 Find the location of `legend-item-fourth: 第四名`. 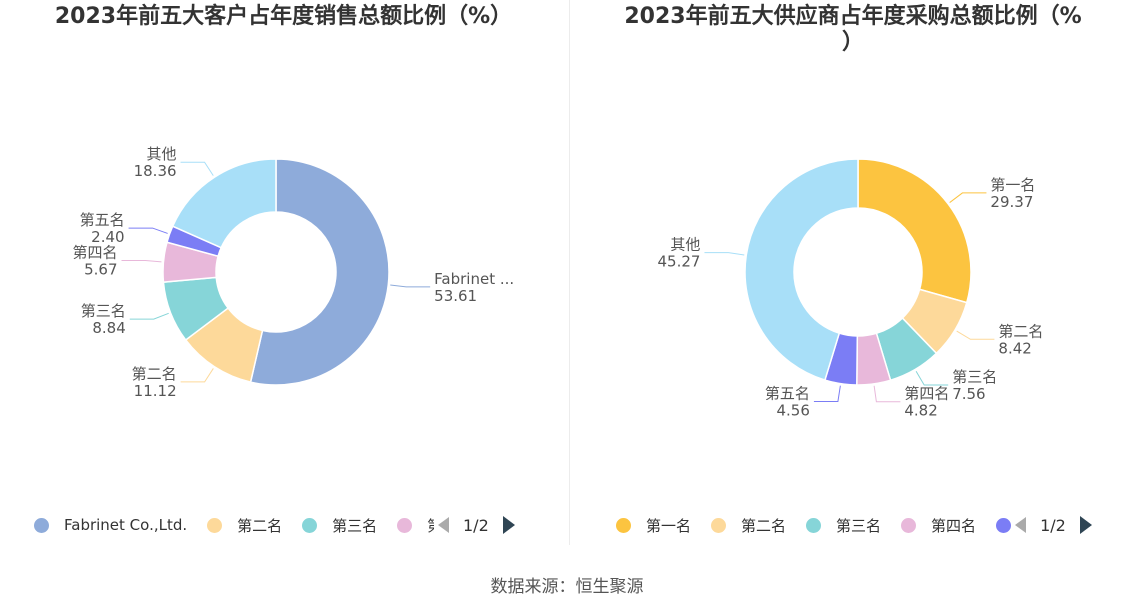

legend-item-fourth: 第四名 is located at coordinates (938, 525).